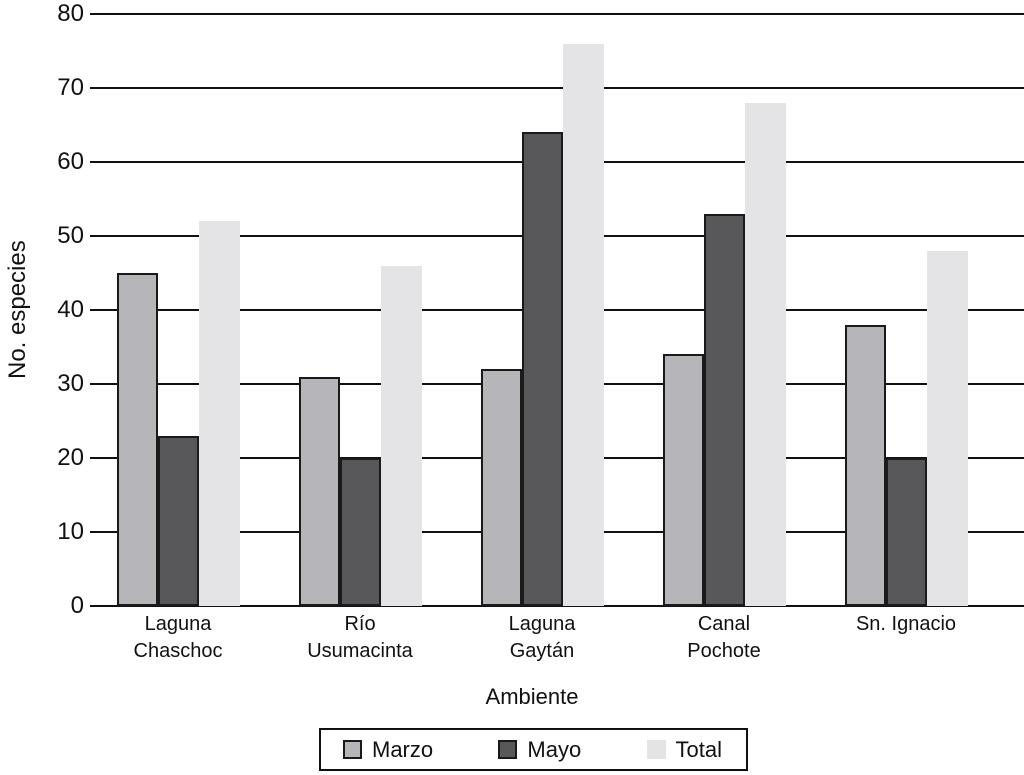  I want to click on x-tick-label: Sn. Ignacio, so click(906, 624).